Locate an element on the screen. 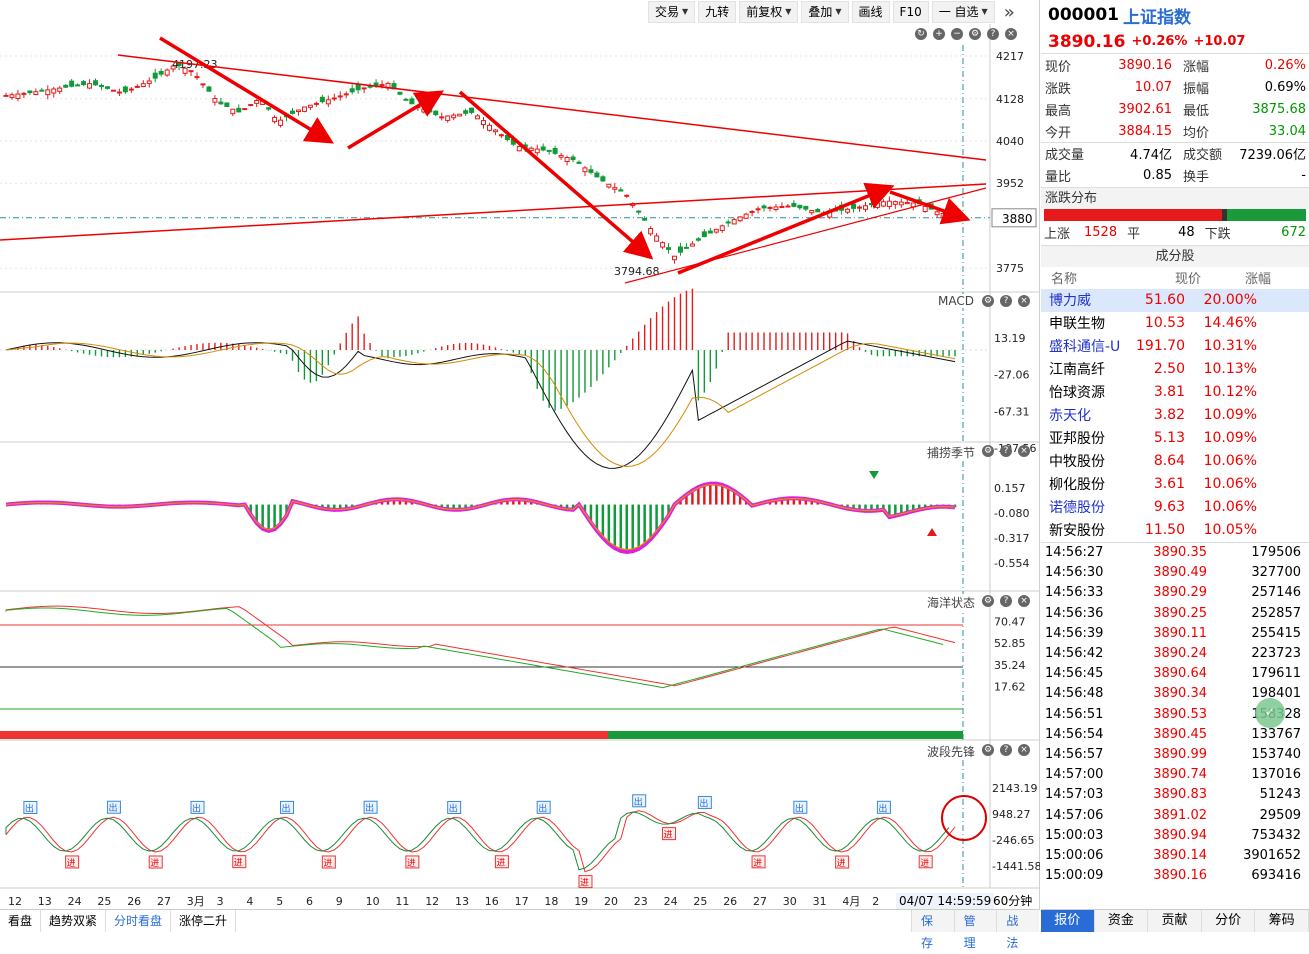 The width and height of the screenshot is (1309, 954). bottom-tab-1: 趋势双紧 is located at coordinates (74, 921).